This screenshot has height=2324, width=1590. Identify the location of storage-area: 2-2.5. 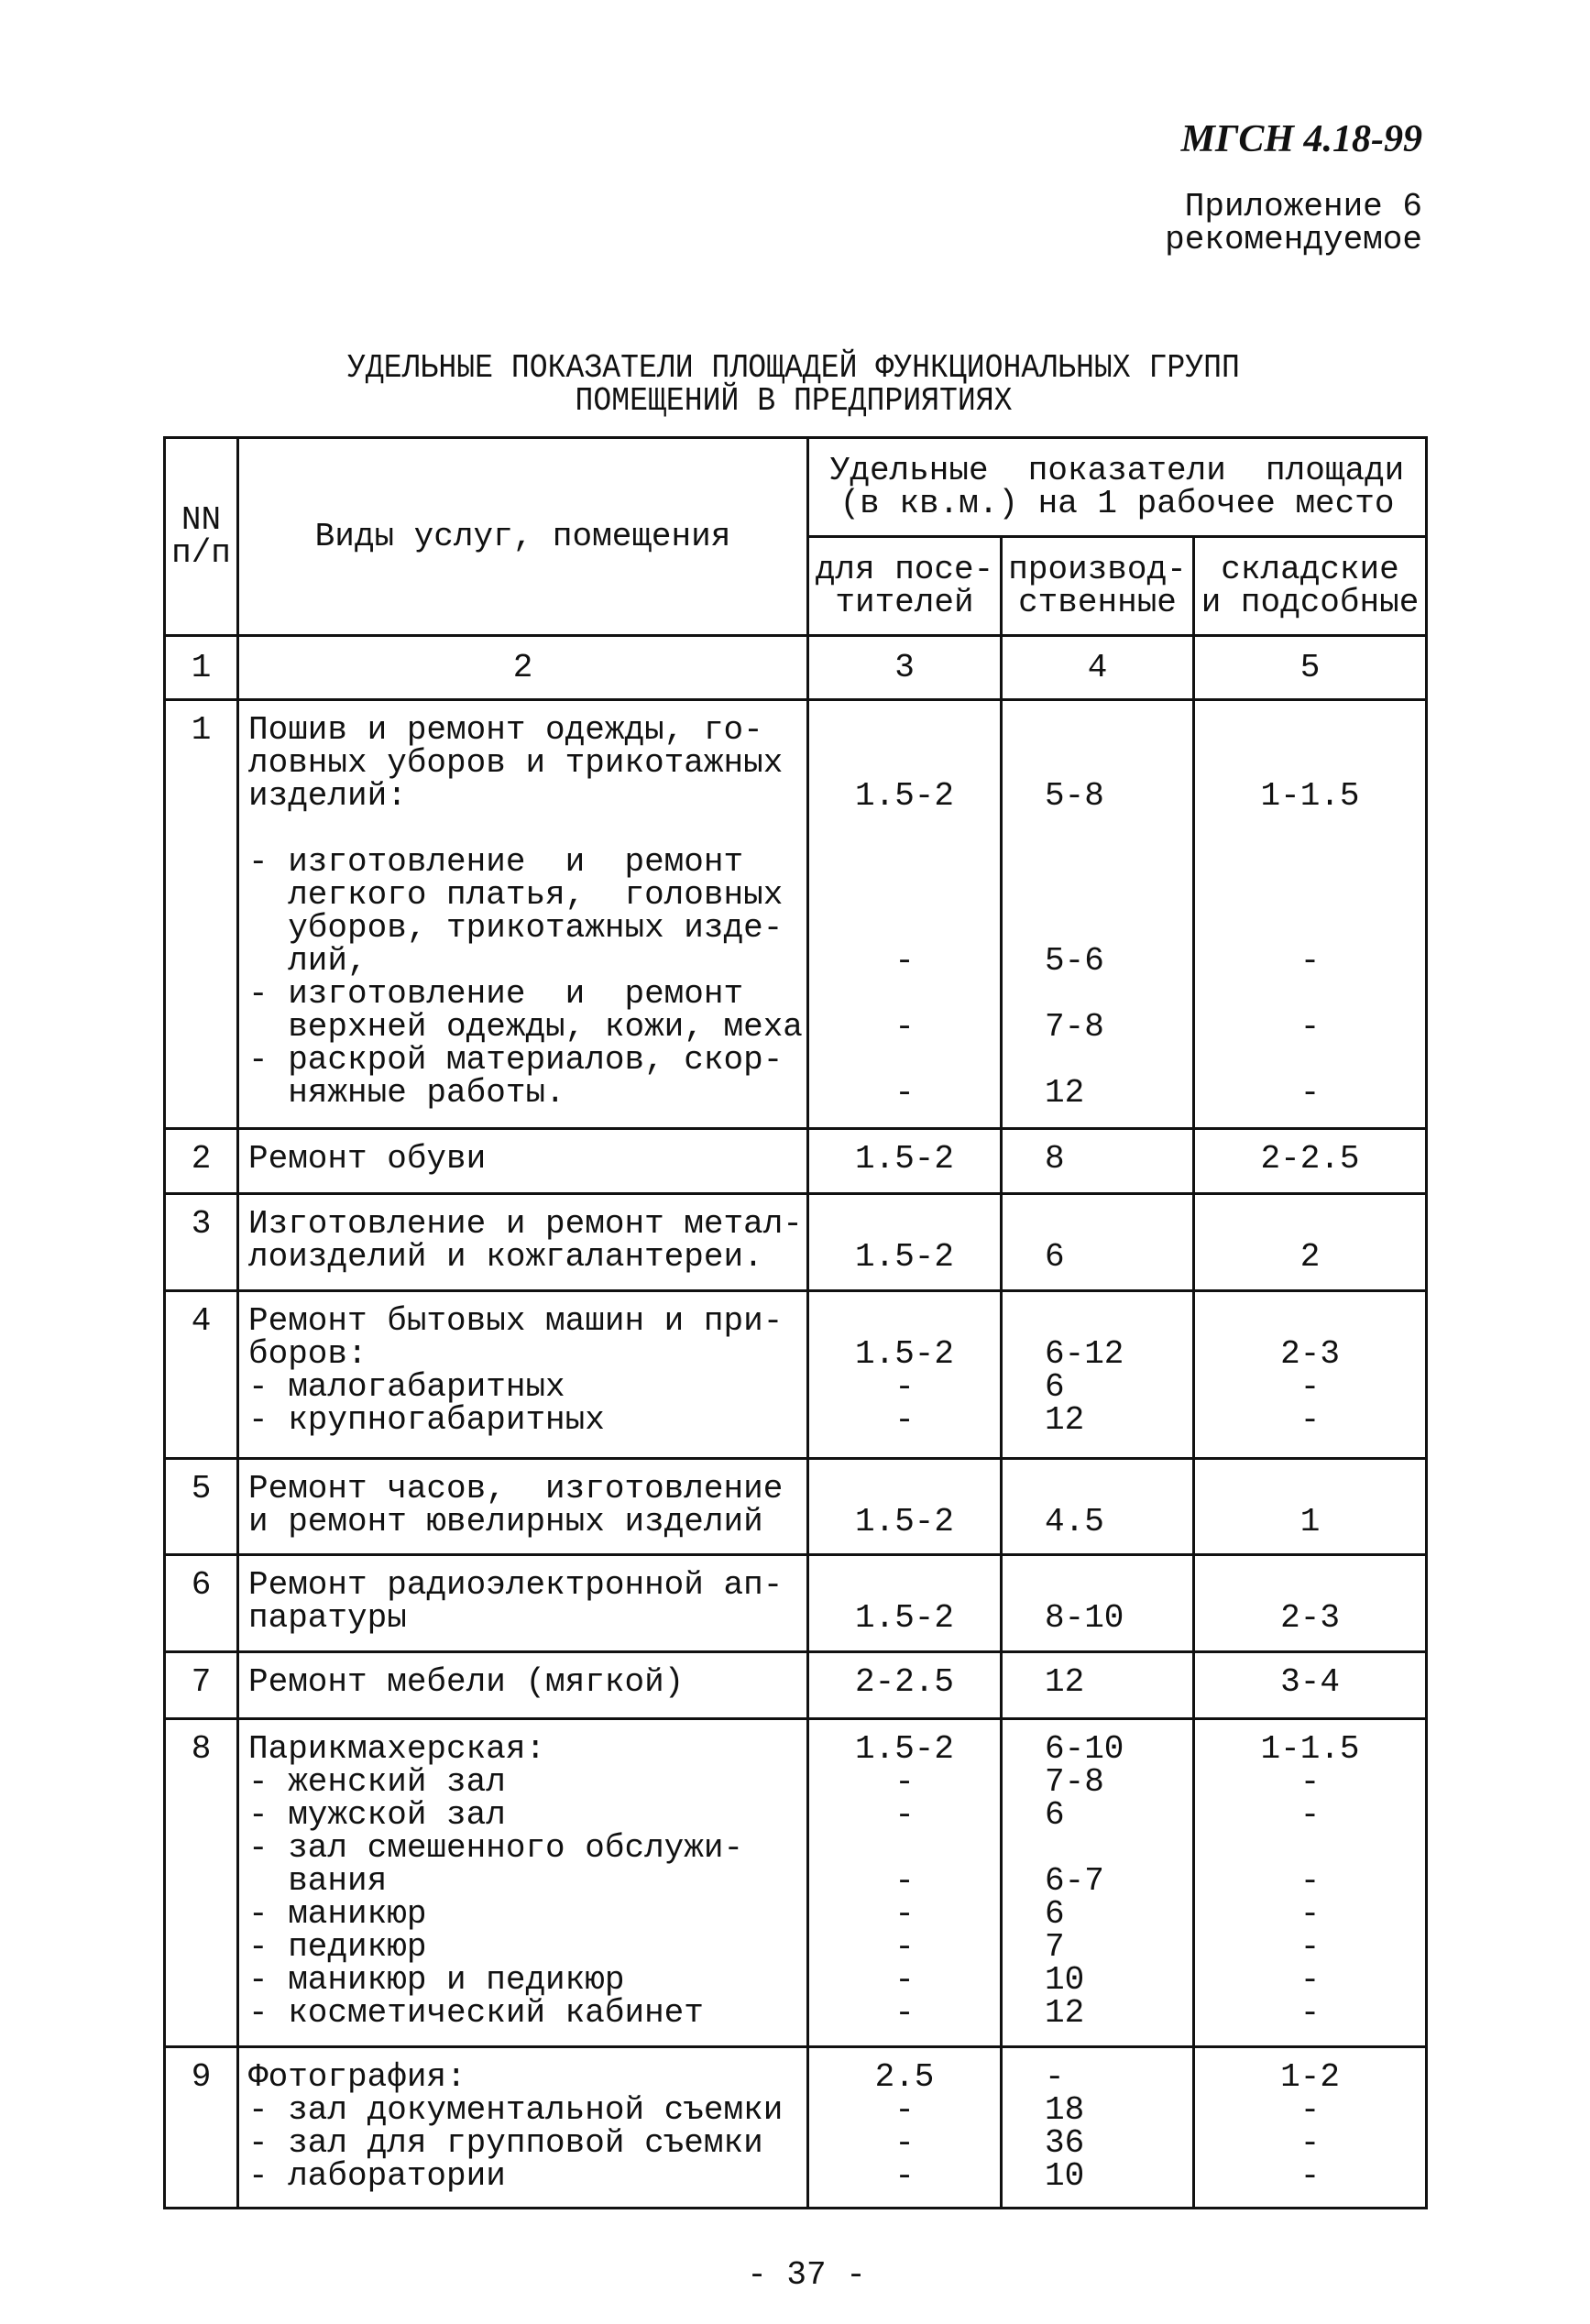
(1310, 1161).